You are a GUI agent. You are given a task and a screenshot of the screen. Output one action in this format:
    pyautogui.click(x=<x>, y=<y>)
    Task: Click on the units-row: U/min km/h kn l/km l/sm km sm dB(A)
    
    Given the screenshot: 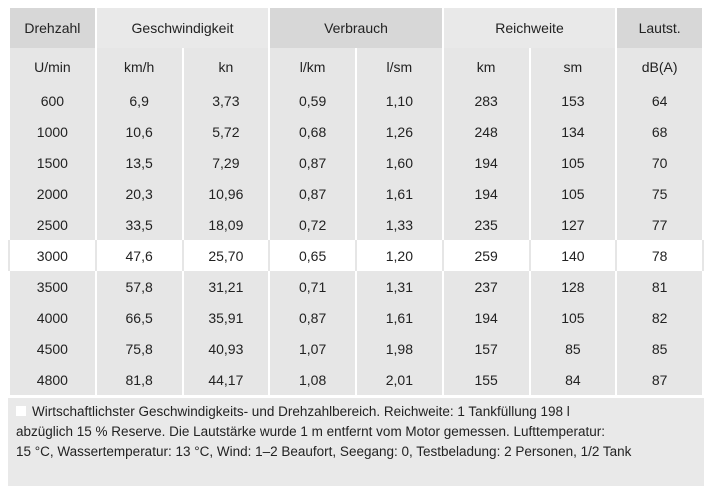 What is the action you would take?
    pyautogui.click(x=356, y=66)
    